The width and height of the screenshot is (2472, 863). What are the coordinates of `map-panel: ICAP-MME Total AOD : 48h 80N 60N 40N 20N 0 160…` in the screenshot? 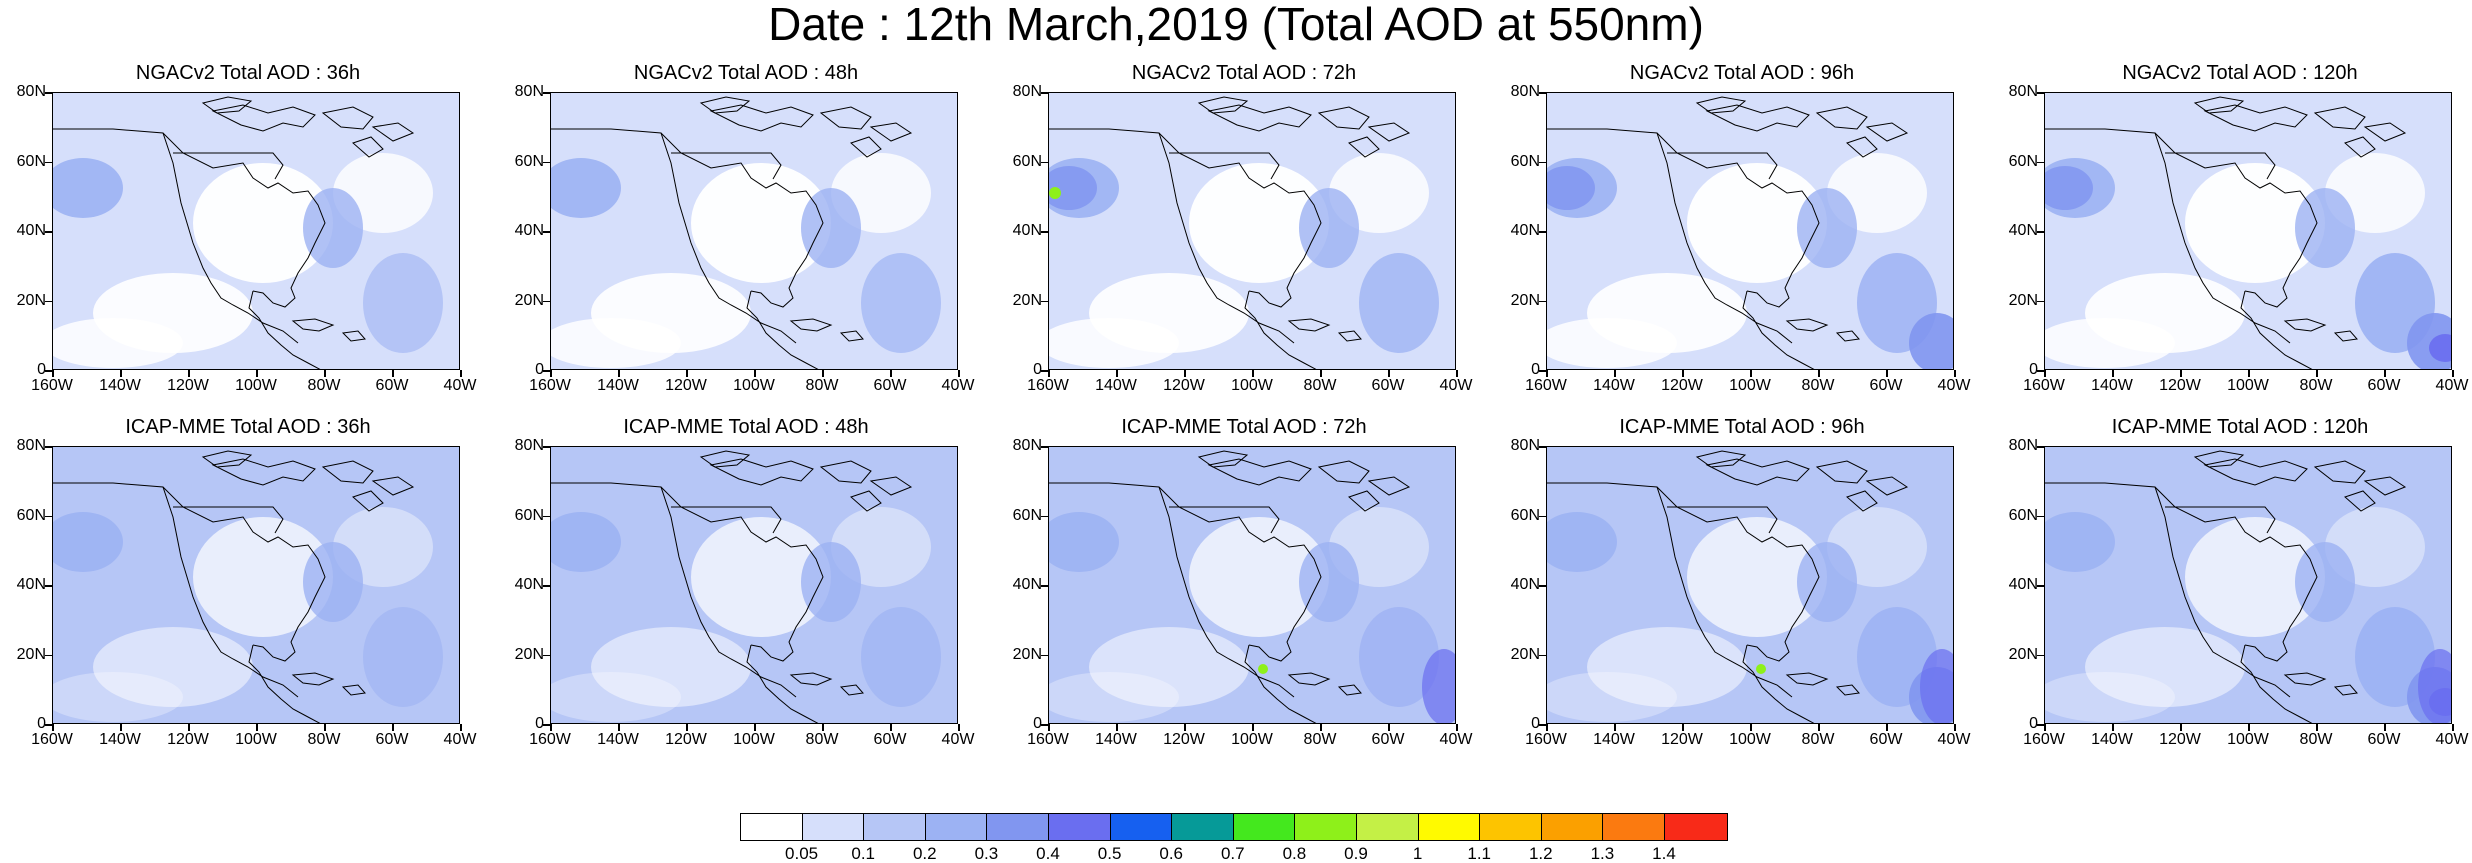 It's located at (738, 616).